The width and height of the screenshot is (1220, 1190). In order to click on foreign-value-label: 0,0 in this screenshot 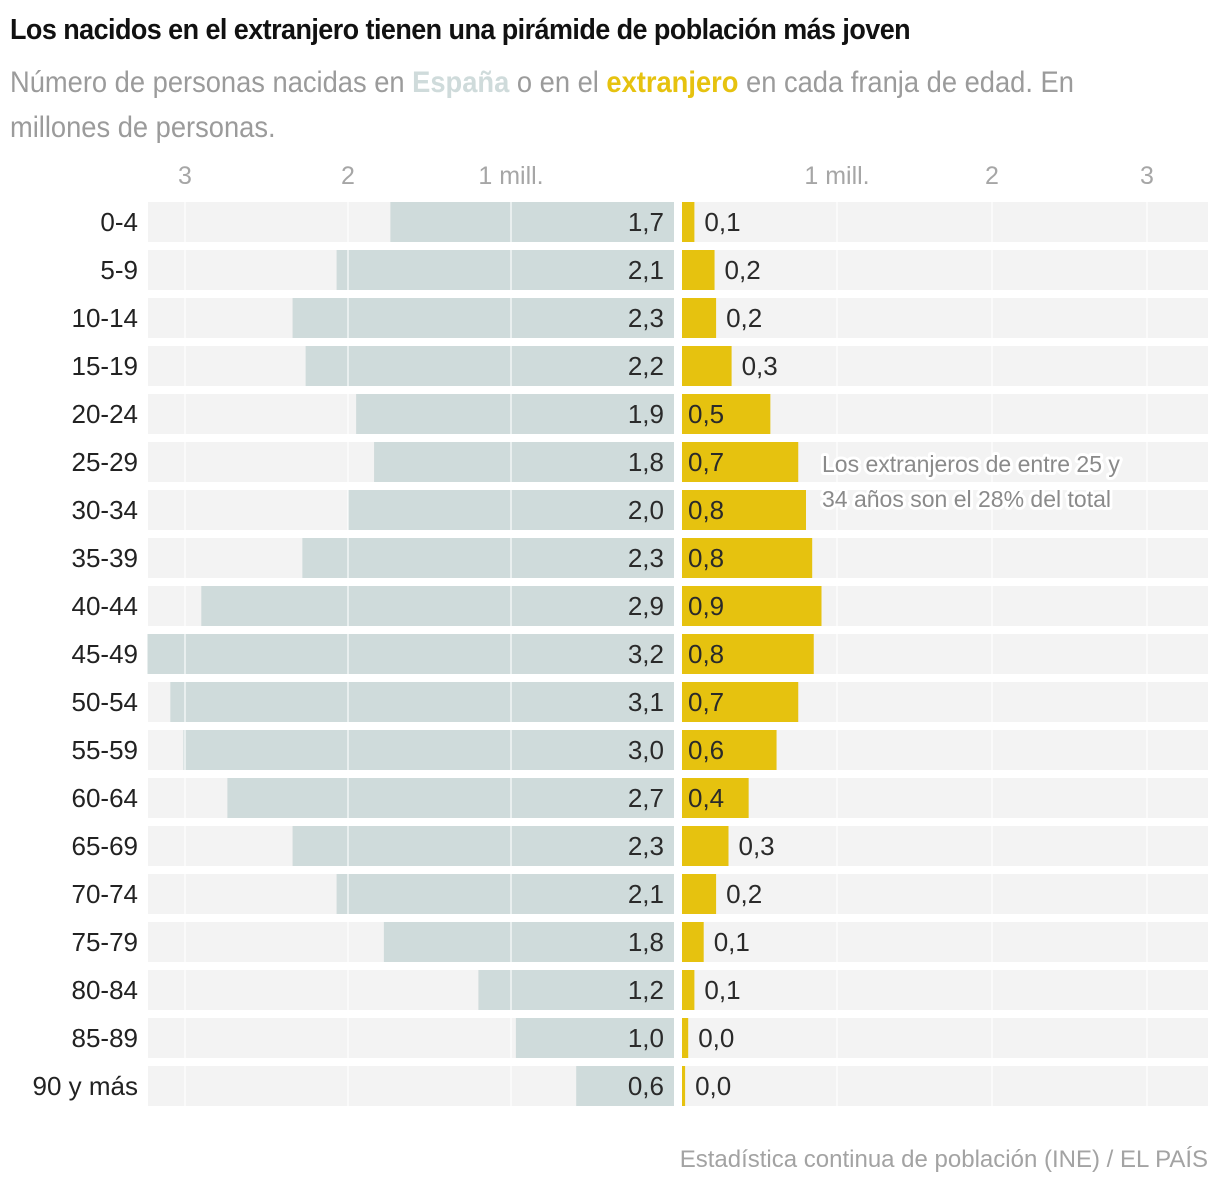, I will do `click(716, 1038)`.